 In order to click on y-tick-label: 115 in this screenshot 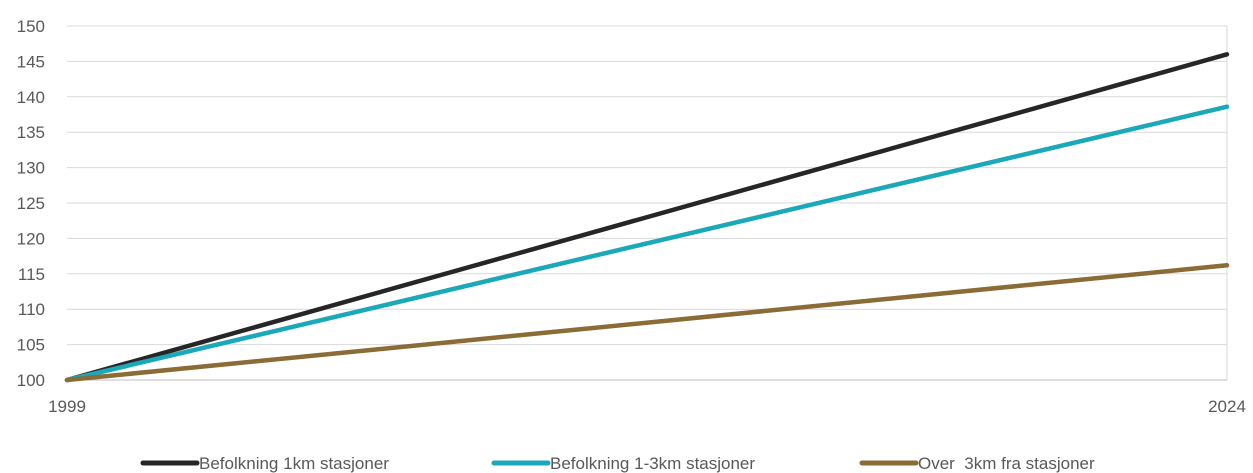, I will do `click(31, 274)`.